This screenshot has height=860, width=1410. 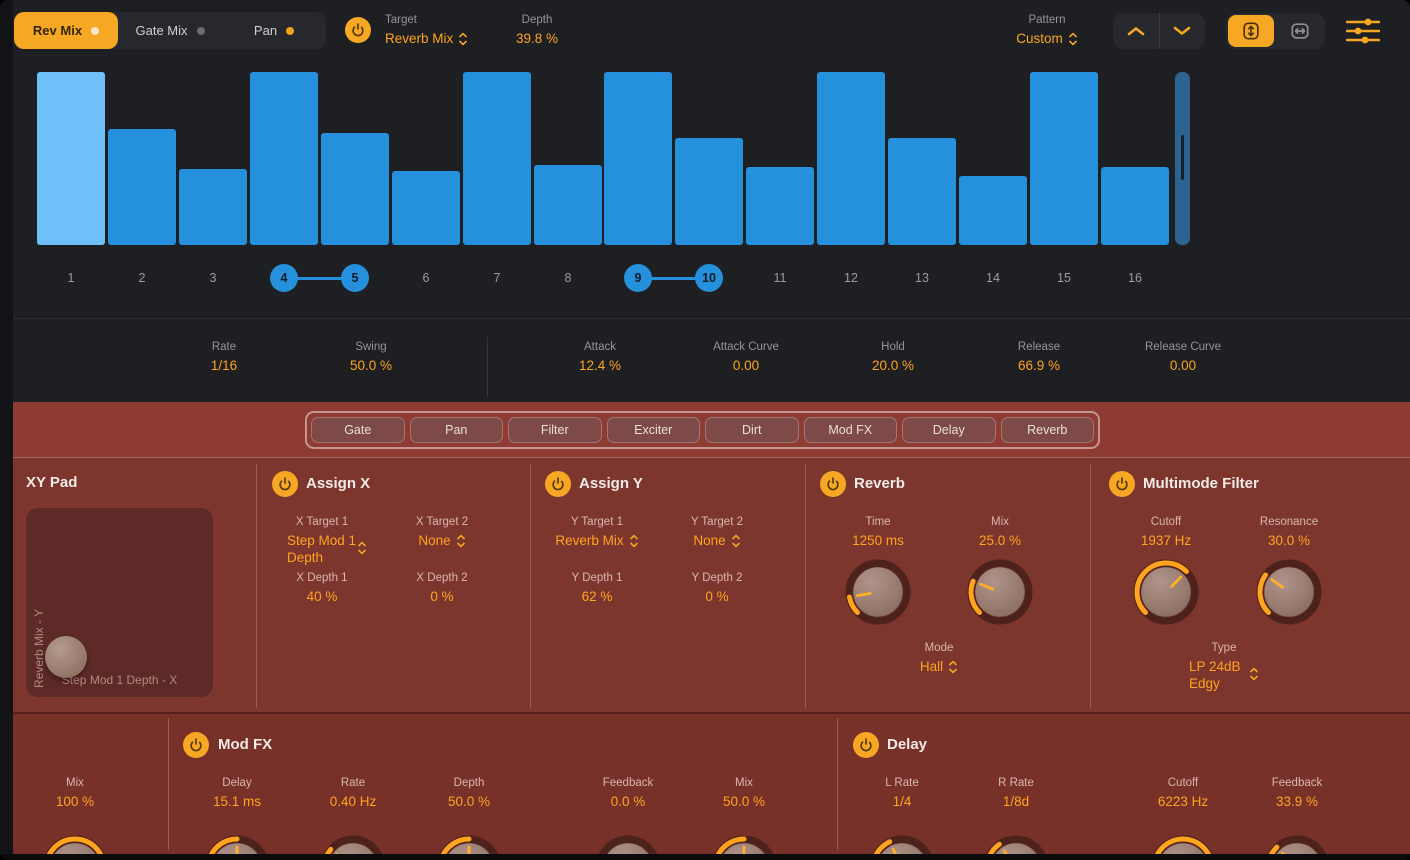 What do you see at coordinates (1251, 31) in the screenshot?
I see `vertical-resize-button` at bounding box center [1251, 31].